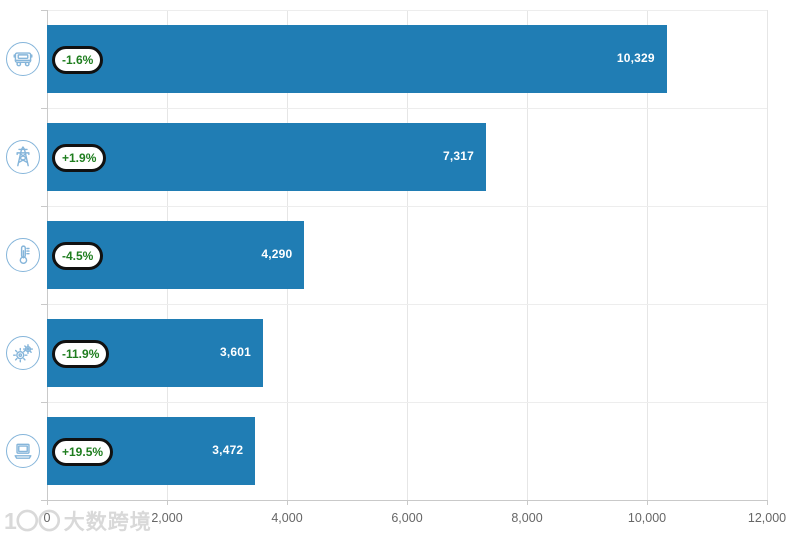 The width and height of the screenshot is (799, 534). What do you see at coordinates (107, 522) in the screenshot?
I see `watermark-text: 大数跨境` at bounding box center [107, 522].